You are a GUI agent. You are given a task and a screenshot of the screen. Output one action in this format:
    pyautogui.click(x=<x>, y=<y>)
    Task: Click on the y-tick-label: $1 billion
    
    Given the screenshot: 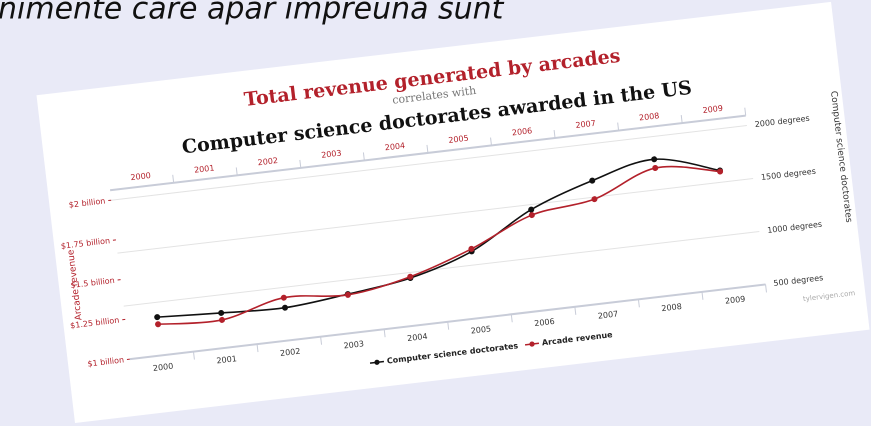 What is the action you would take?
    pyautogui.click(x=105, y=361)
    